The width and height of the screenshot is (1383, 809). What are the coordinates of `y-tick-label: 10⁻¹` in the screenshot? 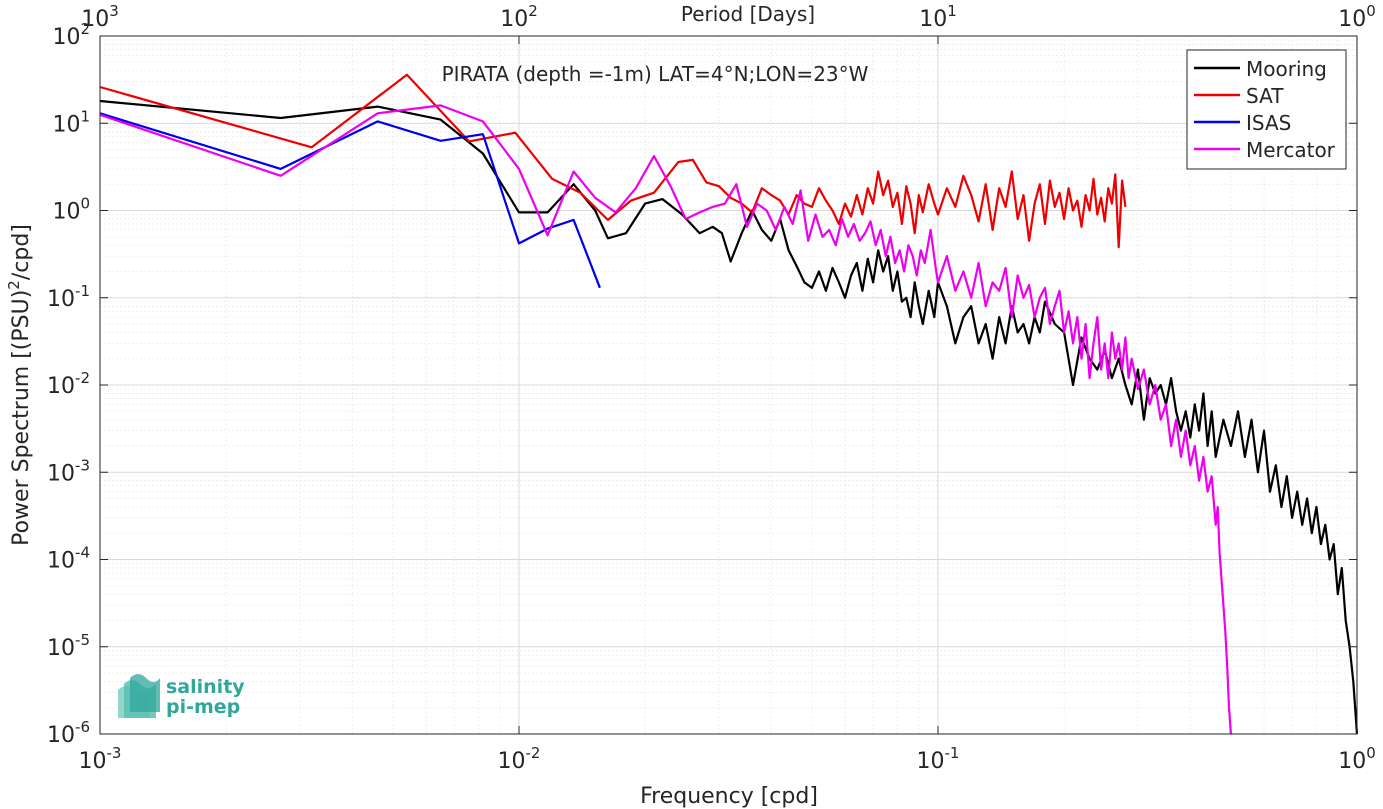 It's located at (68, 297).